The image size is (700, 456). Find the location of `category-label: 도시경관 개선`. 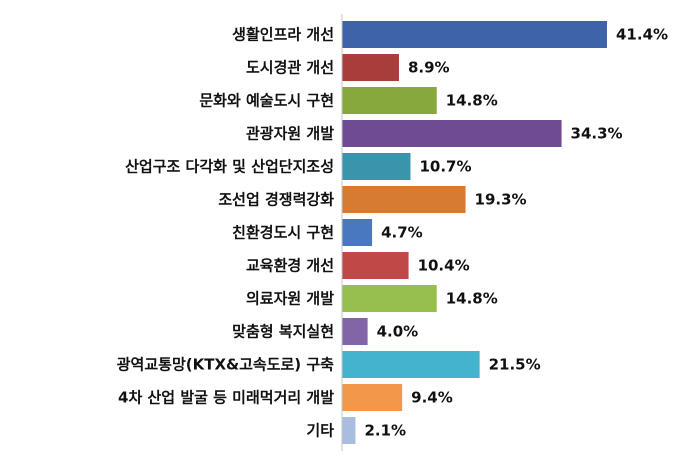

category-label: 도시경관 개선 is located at coordinates (290, 68).